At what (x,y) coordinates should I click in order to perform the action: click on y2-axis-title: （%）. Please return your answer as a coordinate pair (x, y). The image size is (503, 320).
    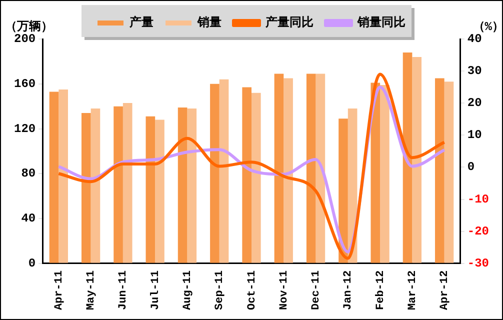
    Looking at the image, I should click on (487, 27).